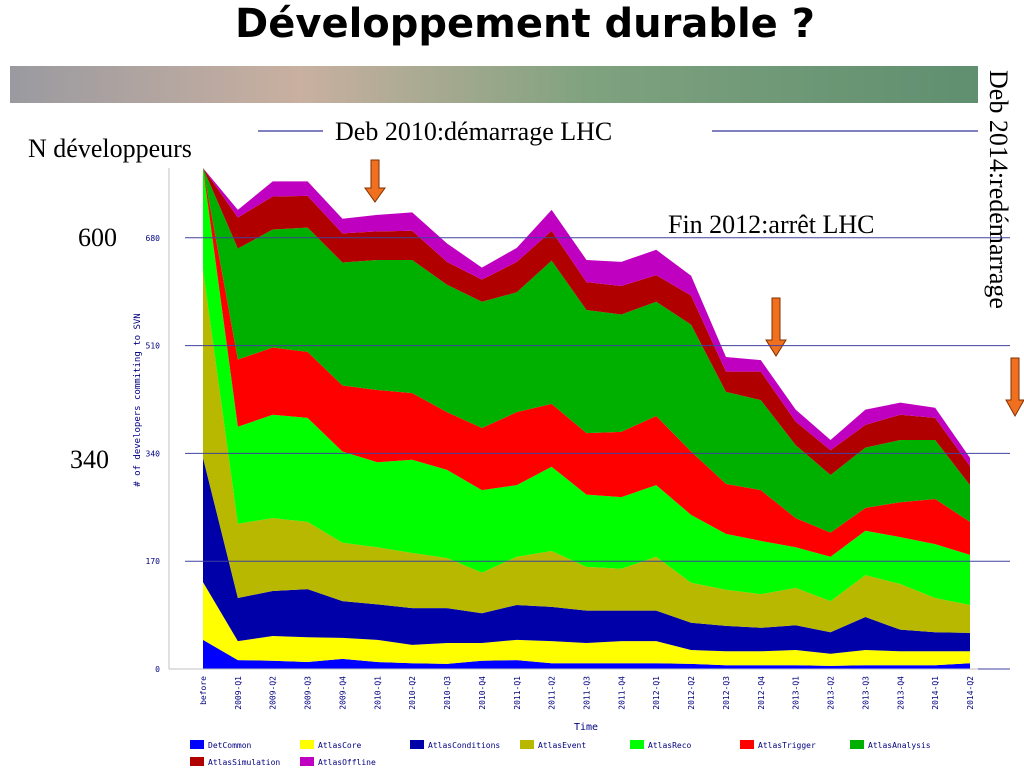  I want to click on annotation: Deb 2014:redémarrage, so click(998, 189).